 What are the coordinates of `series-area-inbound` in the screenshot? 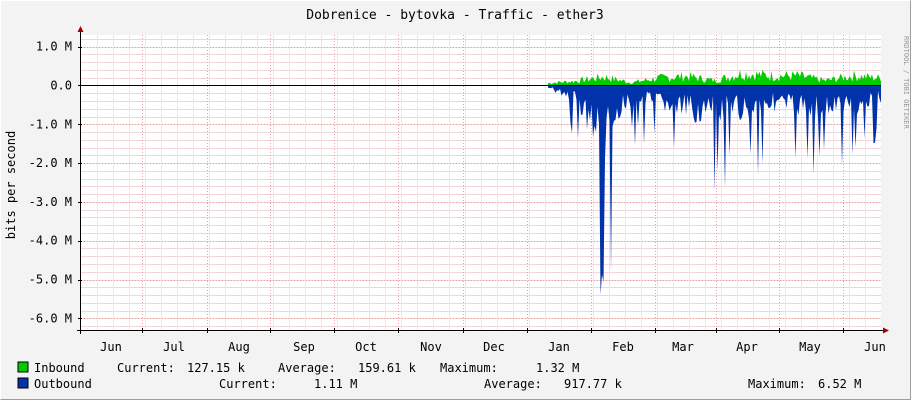 It's located at (714, 77).